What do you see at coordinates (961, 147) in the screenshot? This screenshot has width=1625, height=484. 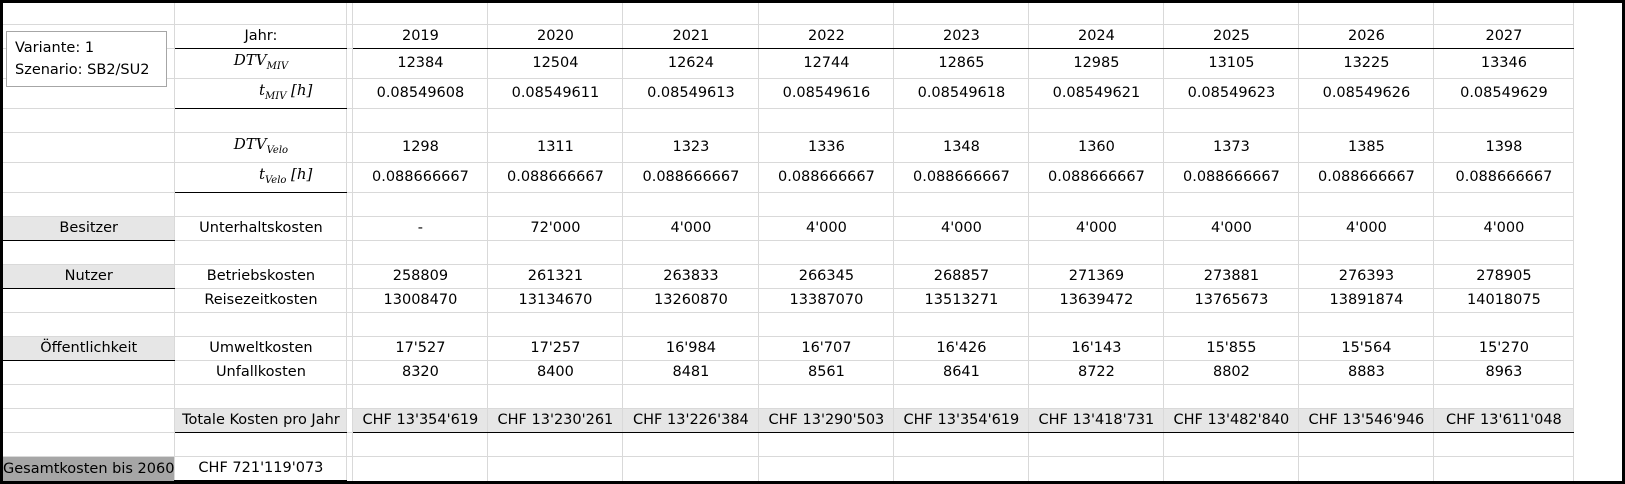 I see `dtv-velo-cell: 1348` at bounding box center [961, 147].